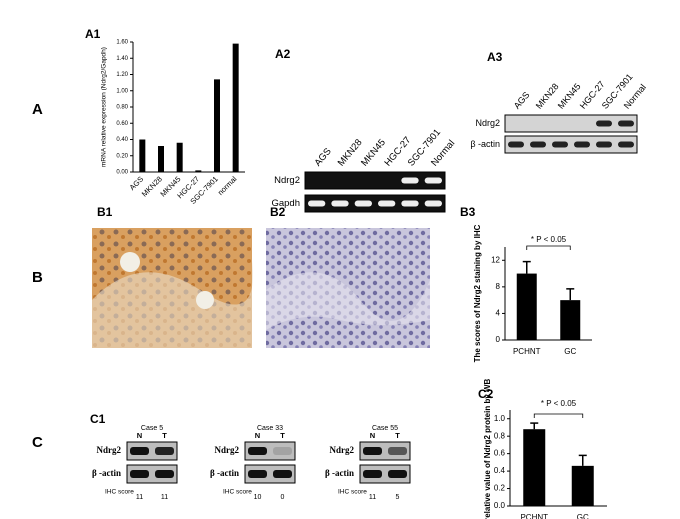  Describe the element at coordinates (500, 418) in the screenshot. I see `y-tick-label: 1.0` at that location.